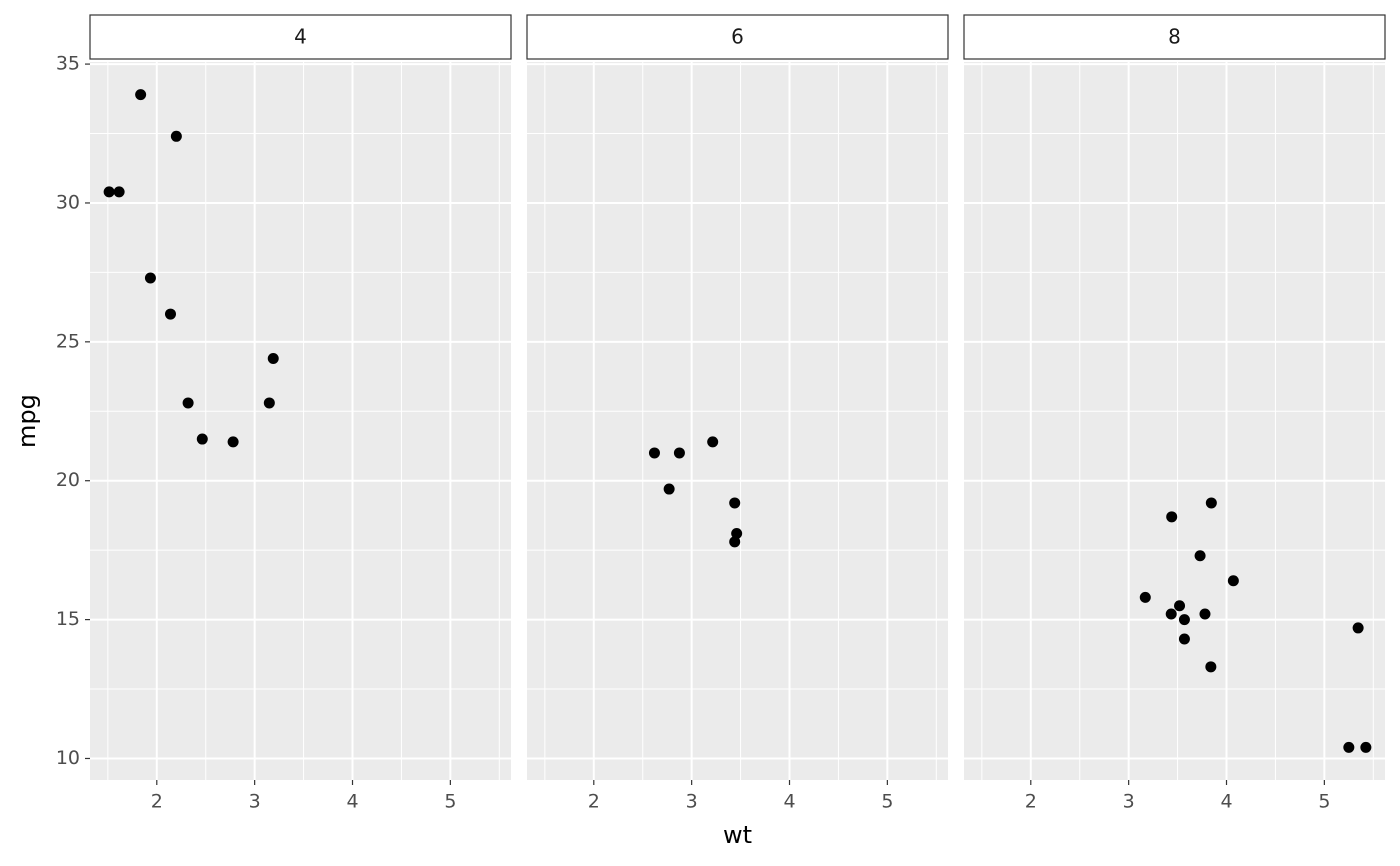  Describe the element at coordinates (68, 64) in the screenshot. I see `y-tick-label: 35` at that location.